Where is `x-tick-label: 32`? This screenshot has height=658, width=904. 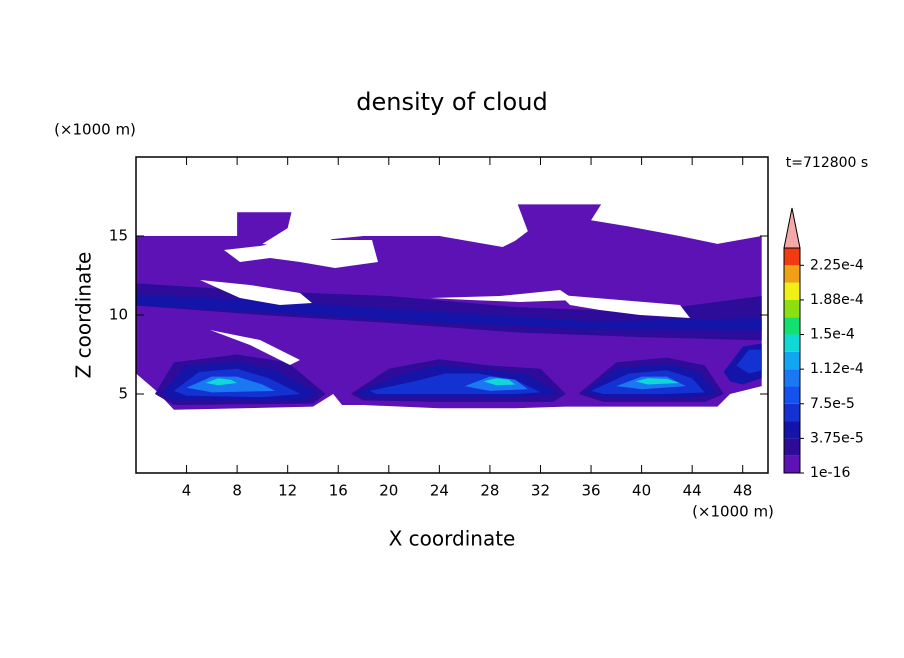 x-tick-label: 32 is located at coordinates (540, 491).